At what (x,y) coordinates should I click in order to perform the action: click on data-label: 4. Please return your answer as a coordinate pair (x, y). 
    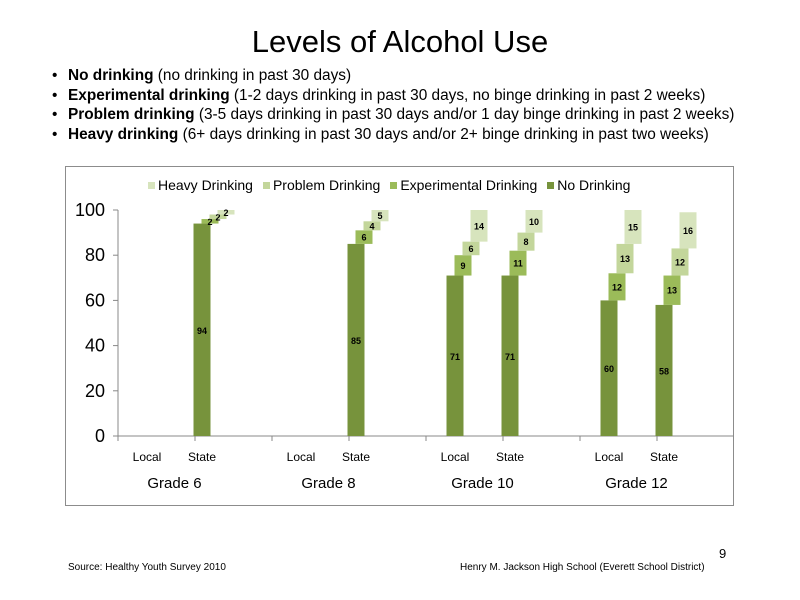
    Looking at the image, I should click on (371, 226).